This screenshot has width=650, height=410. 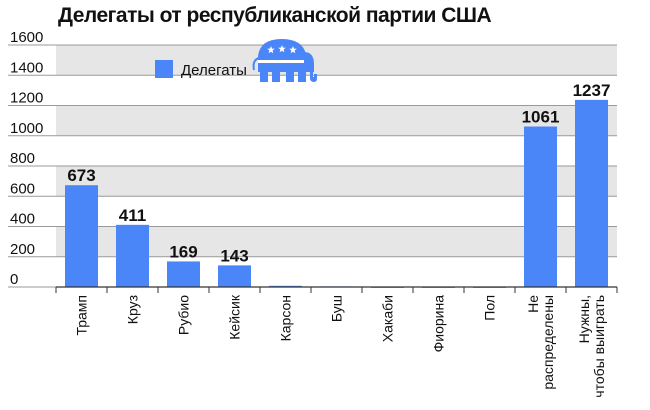 I want to click on x-tick-label-line: Карсон, so click(x=286, y=318).